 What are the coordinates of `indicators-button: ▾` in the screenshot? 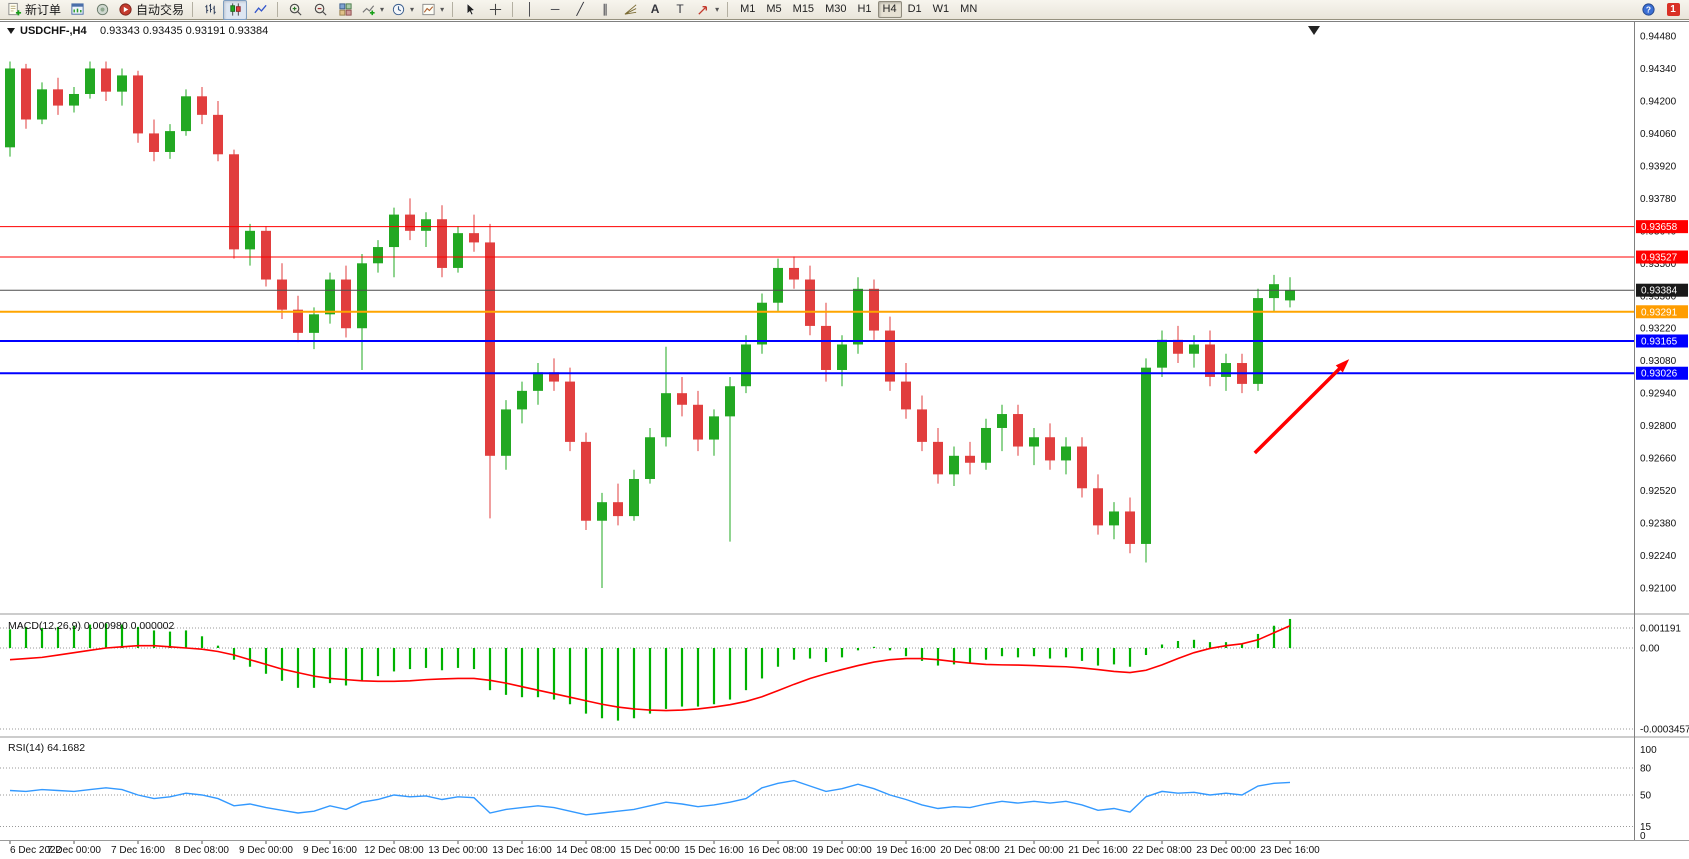 It's located at (372, 10).